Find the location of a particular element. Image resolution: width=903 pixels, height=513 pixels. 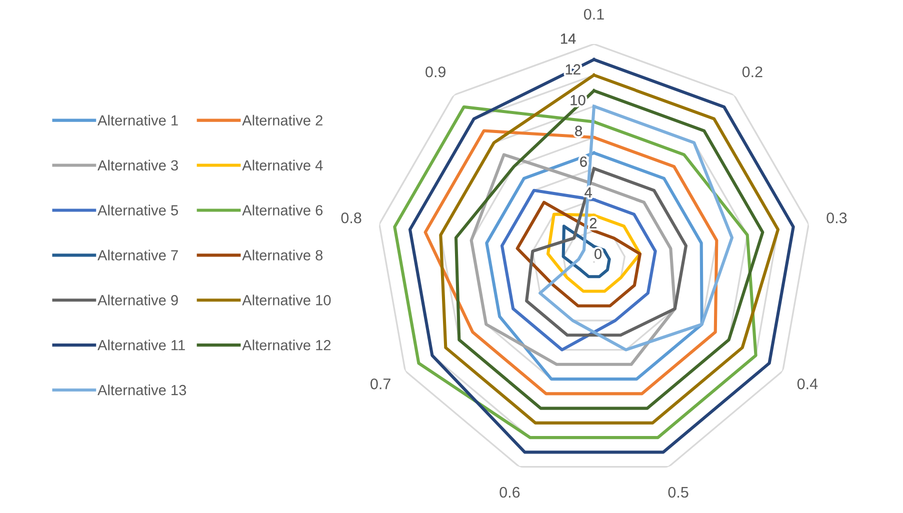

spoke-label: 0.4 is located at coordinates (807, 384).